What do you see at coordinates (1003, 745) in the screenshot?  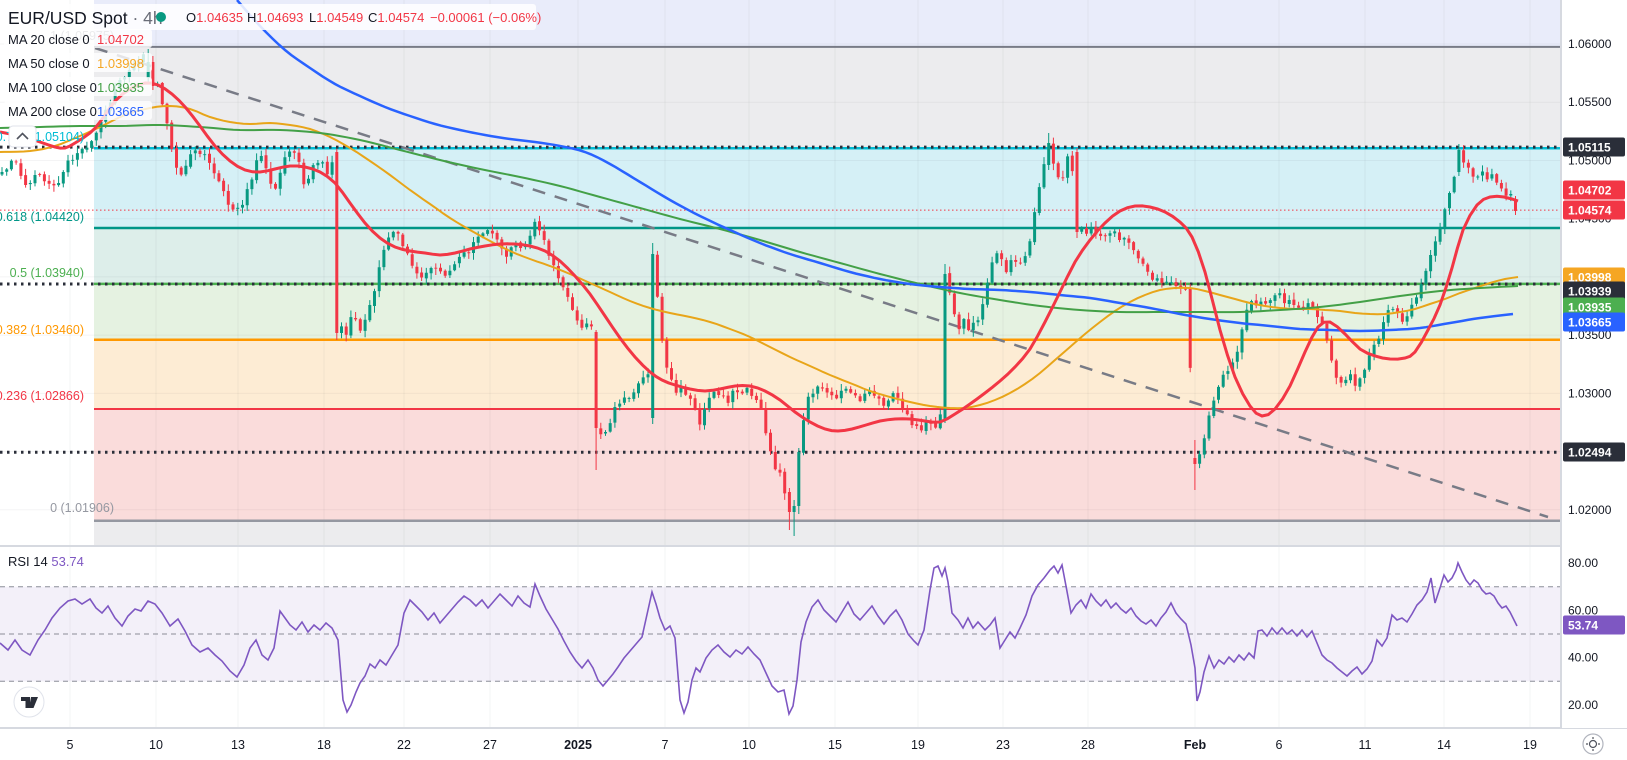 I see `svg-text: 23` at bounding box center [1003, 745].